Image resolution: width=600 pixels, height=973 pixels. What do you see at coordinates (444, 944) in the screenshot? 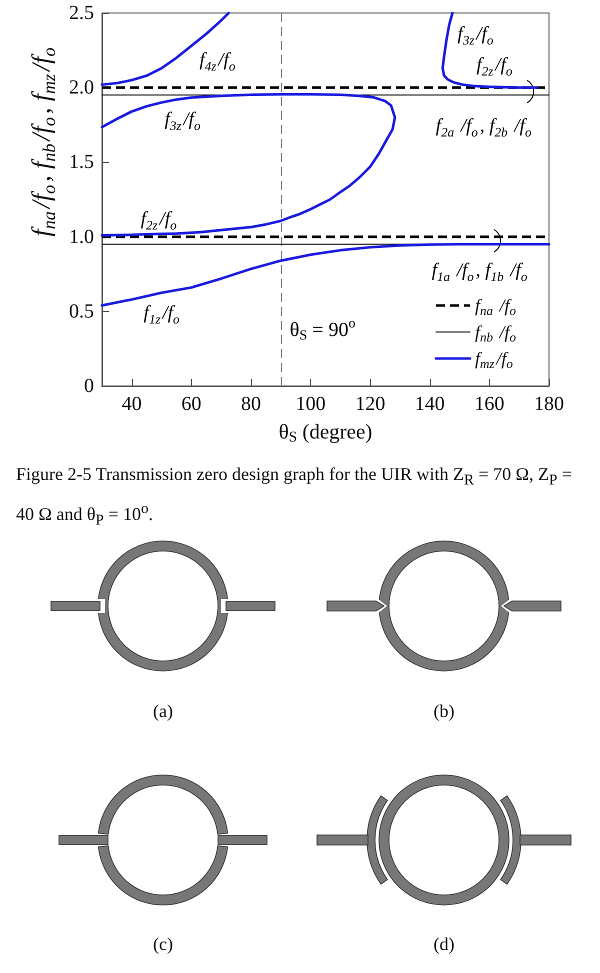
I see `text: (d)` at bounding box center [444, 944].